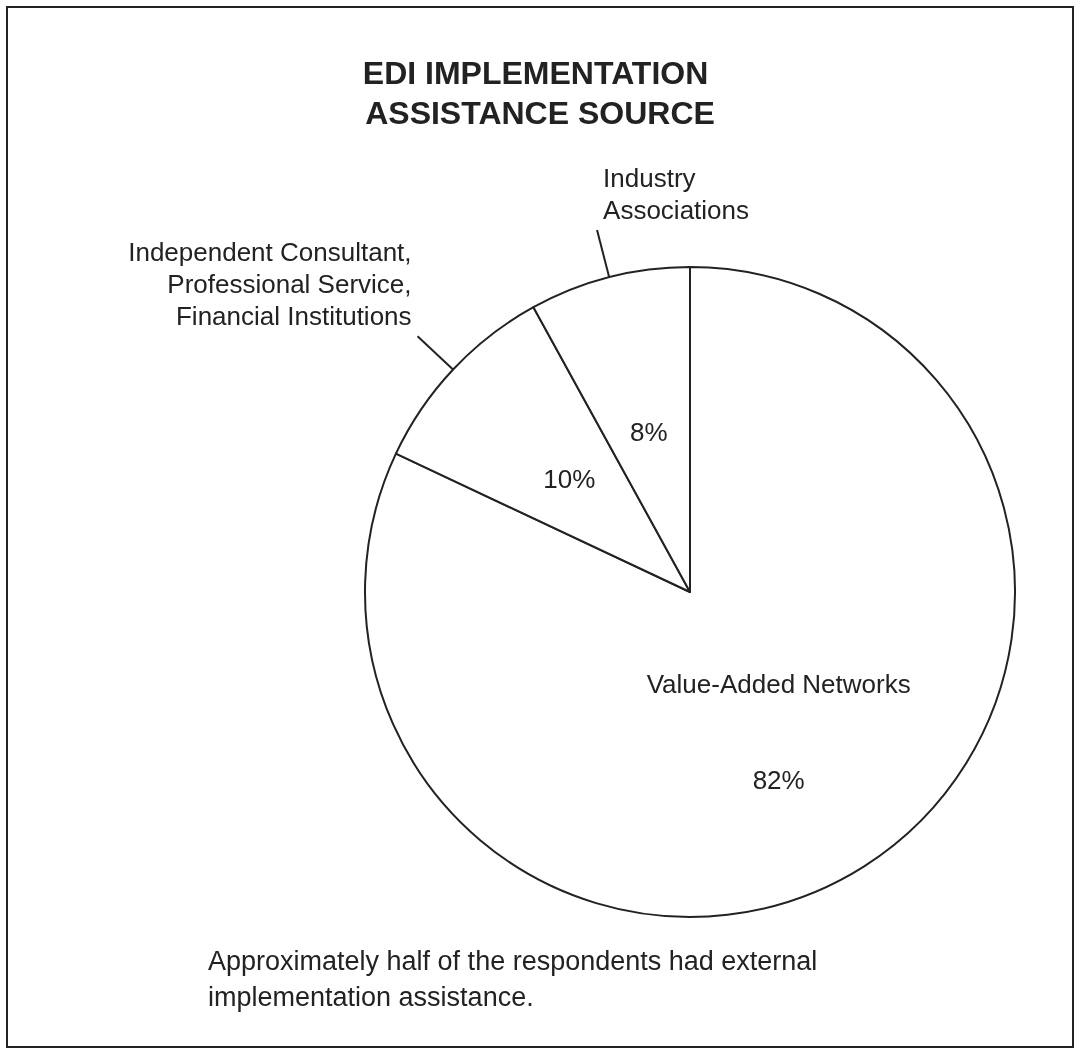 The image size is (1084, 1057). What do you see at coordinates (649, 431) in the screenshot?
I see `data-label: 8%` at bounding box center [649, 431].